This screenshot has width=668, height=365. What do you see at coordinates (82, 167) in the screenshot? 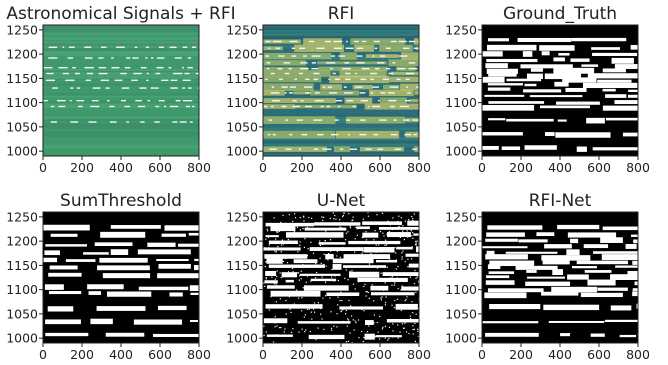
I see `x-tick-label: 200` at bounding box center [82, 167].